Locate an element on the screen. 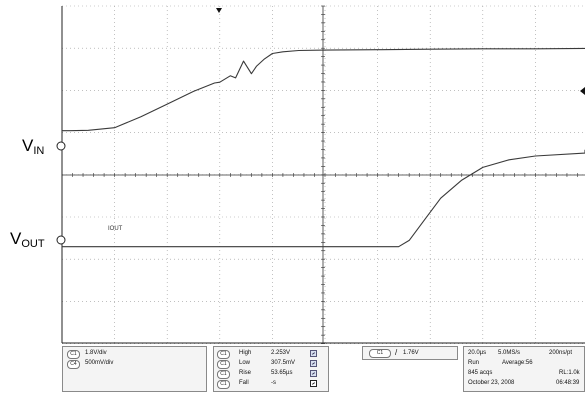  vout-label-main: V is located at coordinates (16, 238).